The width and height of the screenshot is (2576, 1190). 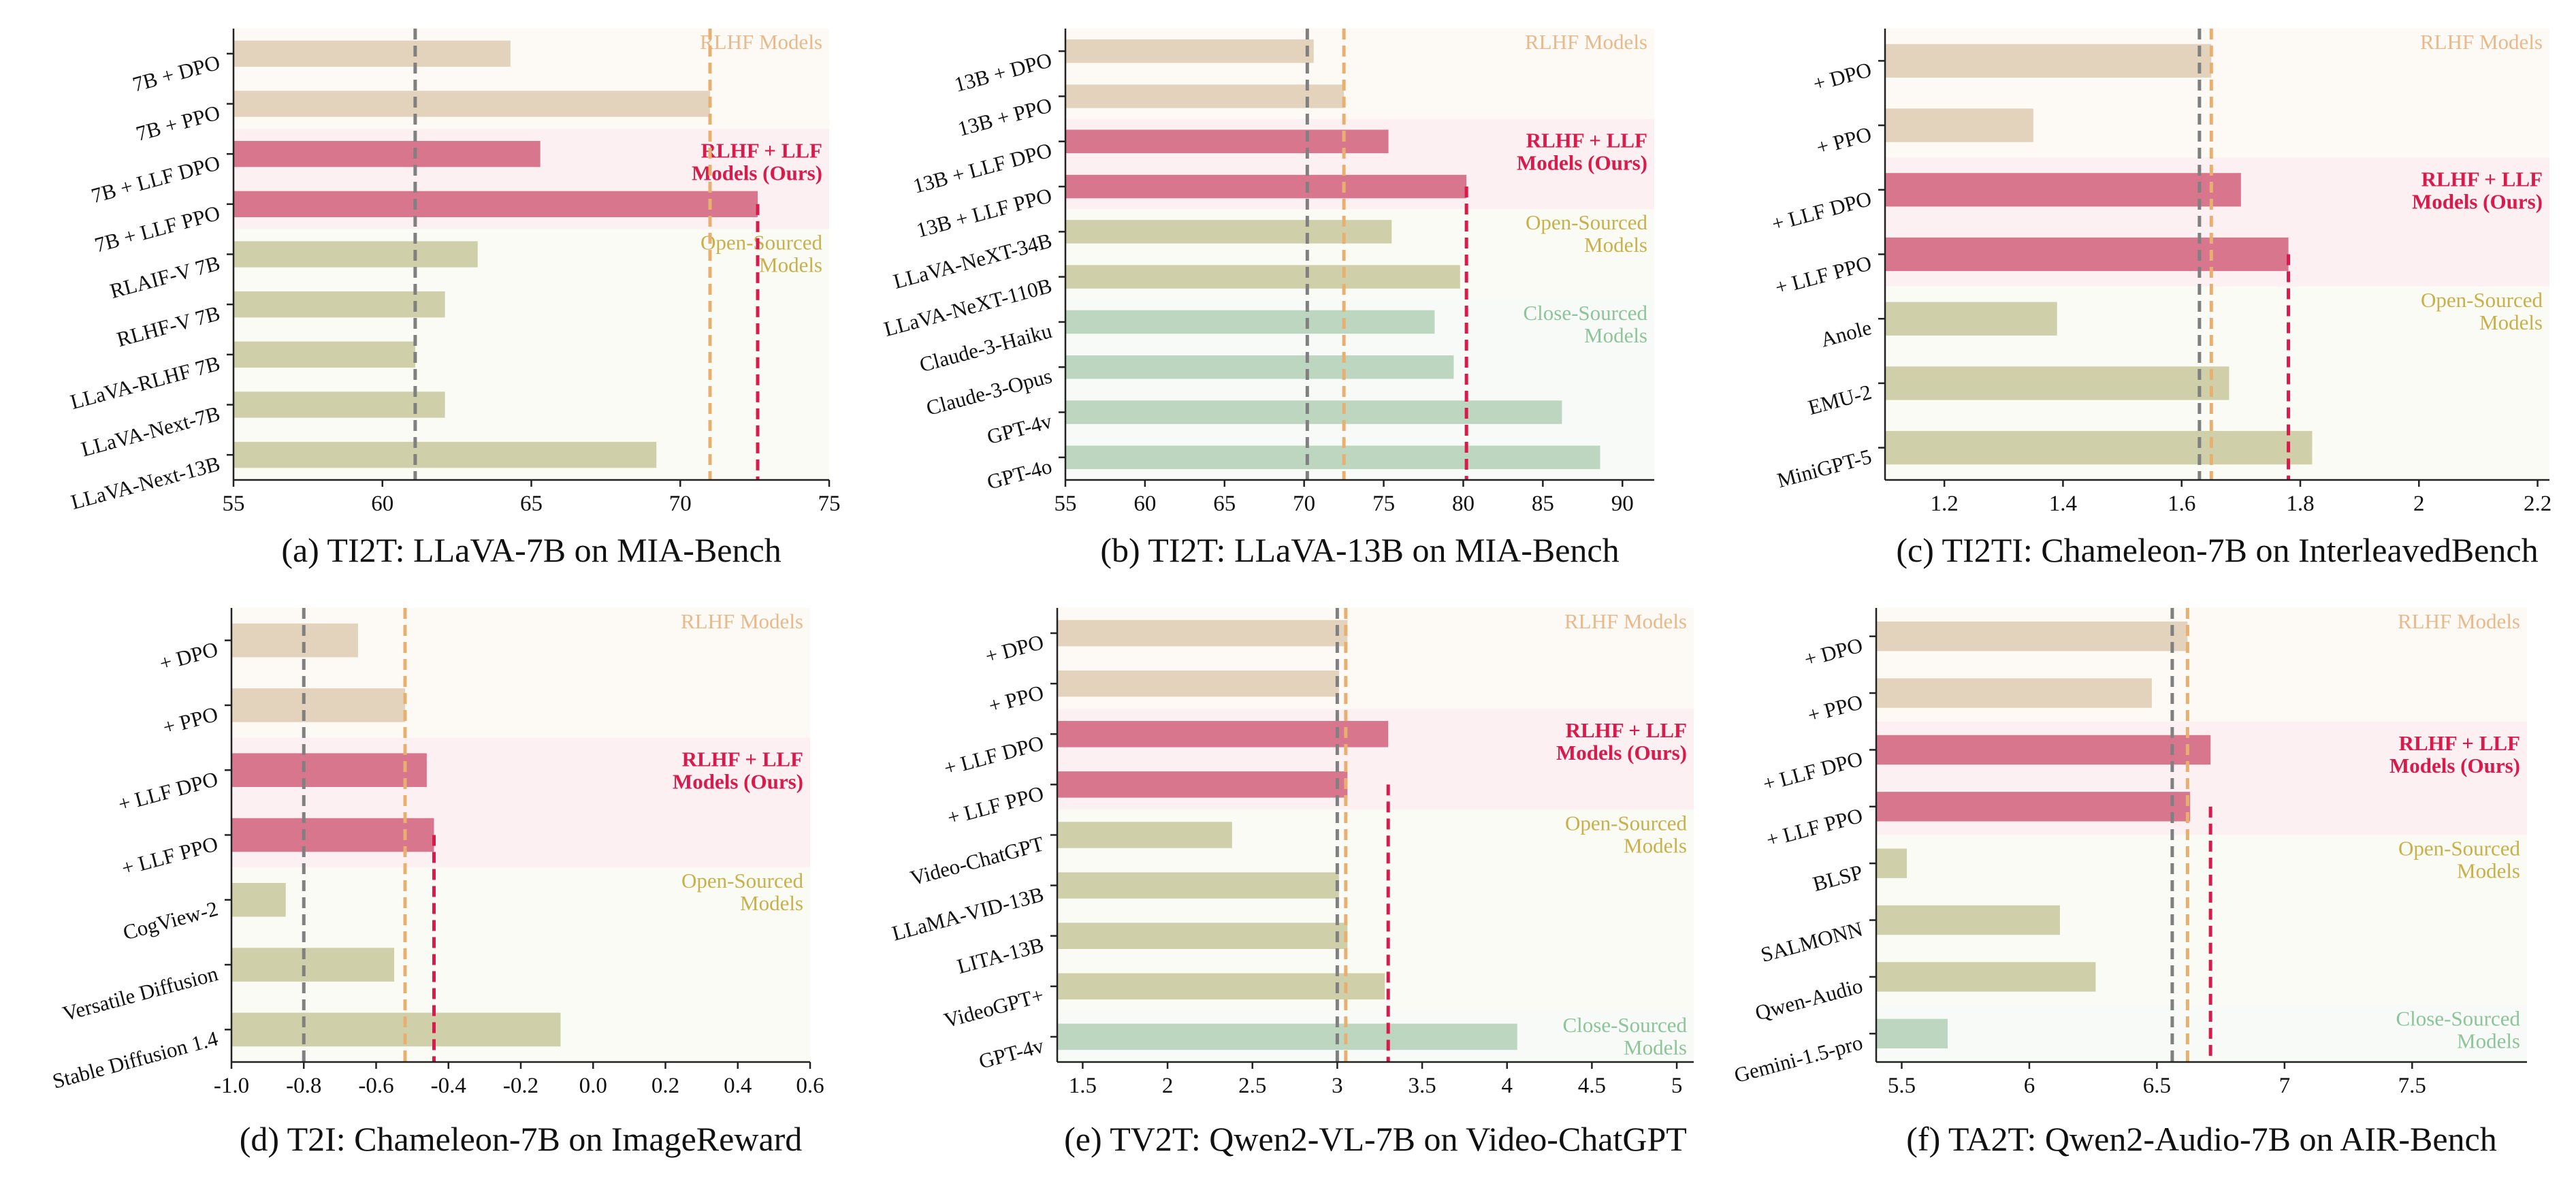 I want to click on x-tick-label: 1.8, so click(x=2300, y=504).